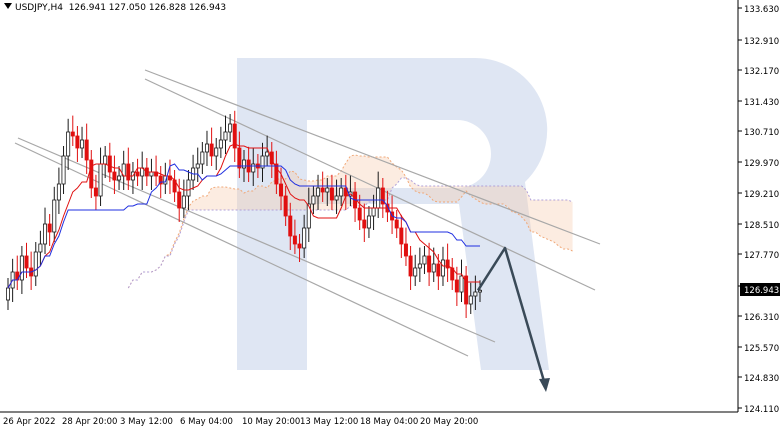 The height and width of the screenshot is (431, 782). Describe the element at coordinates (761, 10) in the screenshot. I see `y-tick-label: 133.630` at that location.